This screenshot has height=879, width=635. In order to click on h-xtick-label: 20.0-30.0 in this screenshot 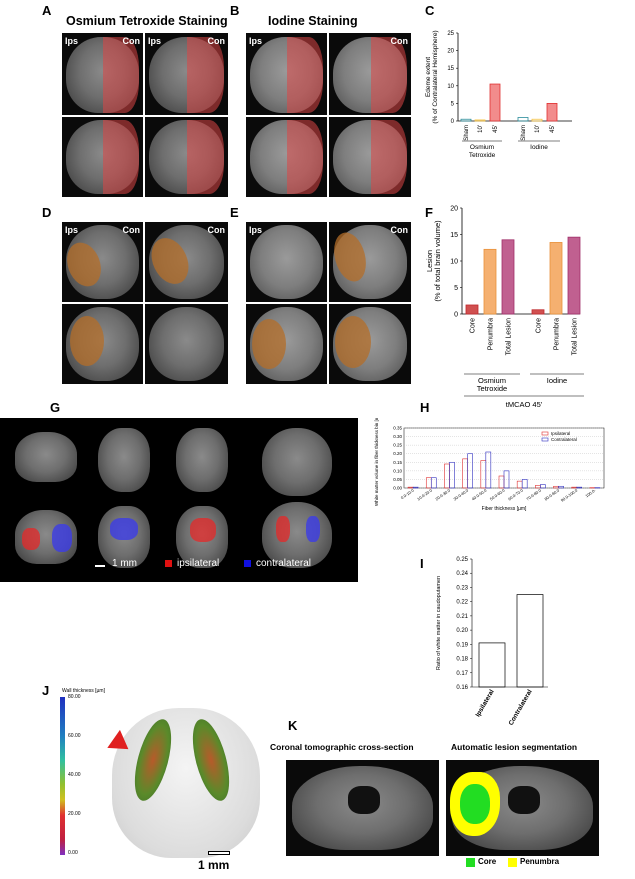, I will do `click(442, 494)`.